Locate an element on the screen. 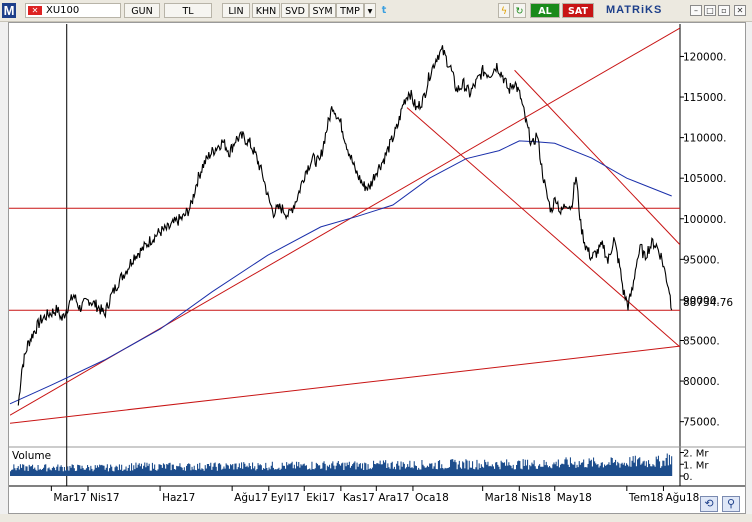 Image resolution: width=752 pixels, height=522 pixels. refresh-icon: ↻ is located at coordinates (519, 10).